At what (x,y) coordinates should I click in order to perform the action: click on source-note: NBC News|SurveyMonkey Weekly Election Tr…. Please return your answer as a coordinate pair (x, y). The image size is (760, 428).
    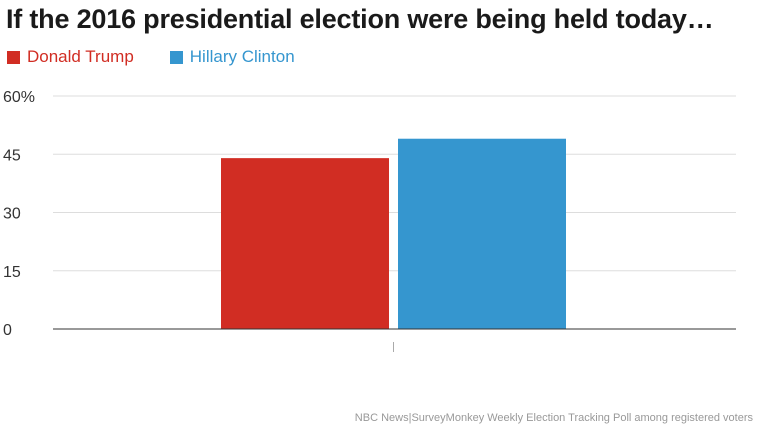
    Looking at the image, I should click on (553, 418).